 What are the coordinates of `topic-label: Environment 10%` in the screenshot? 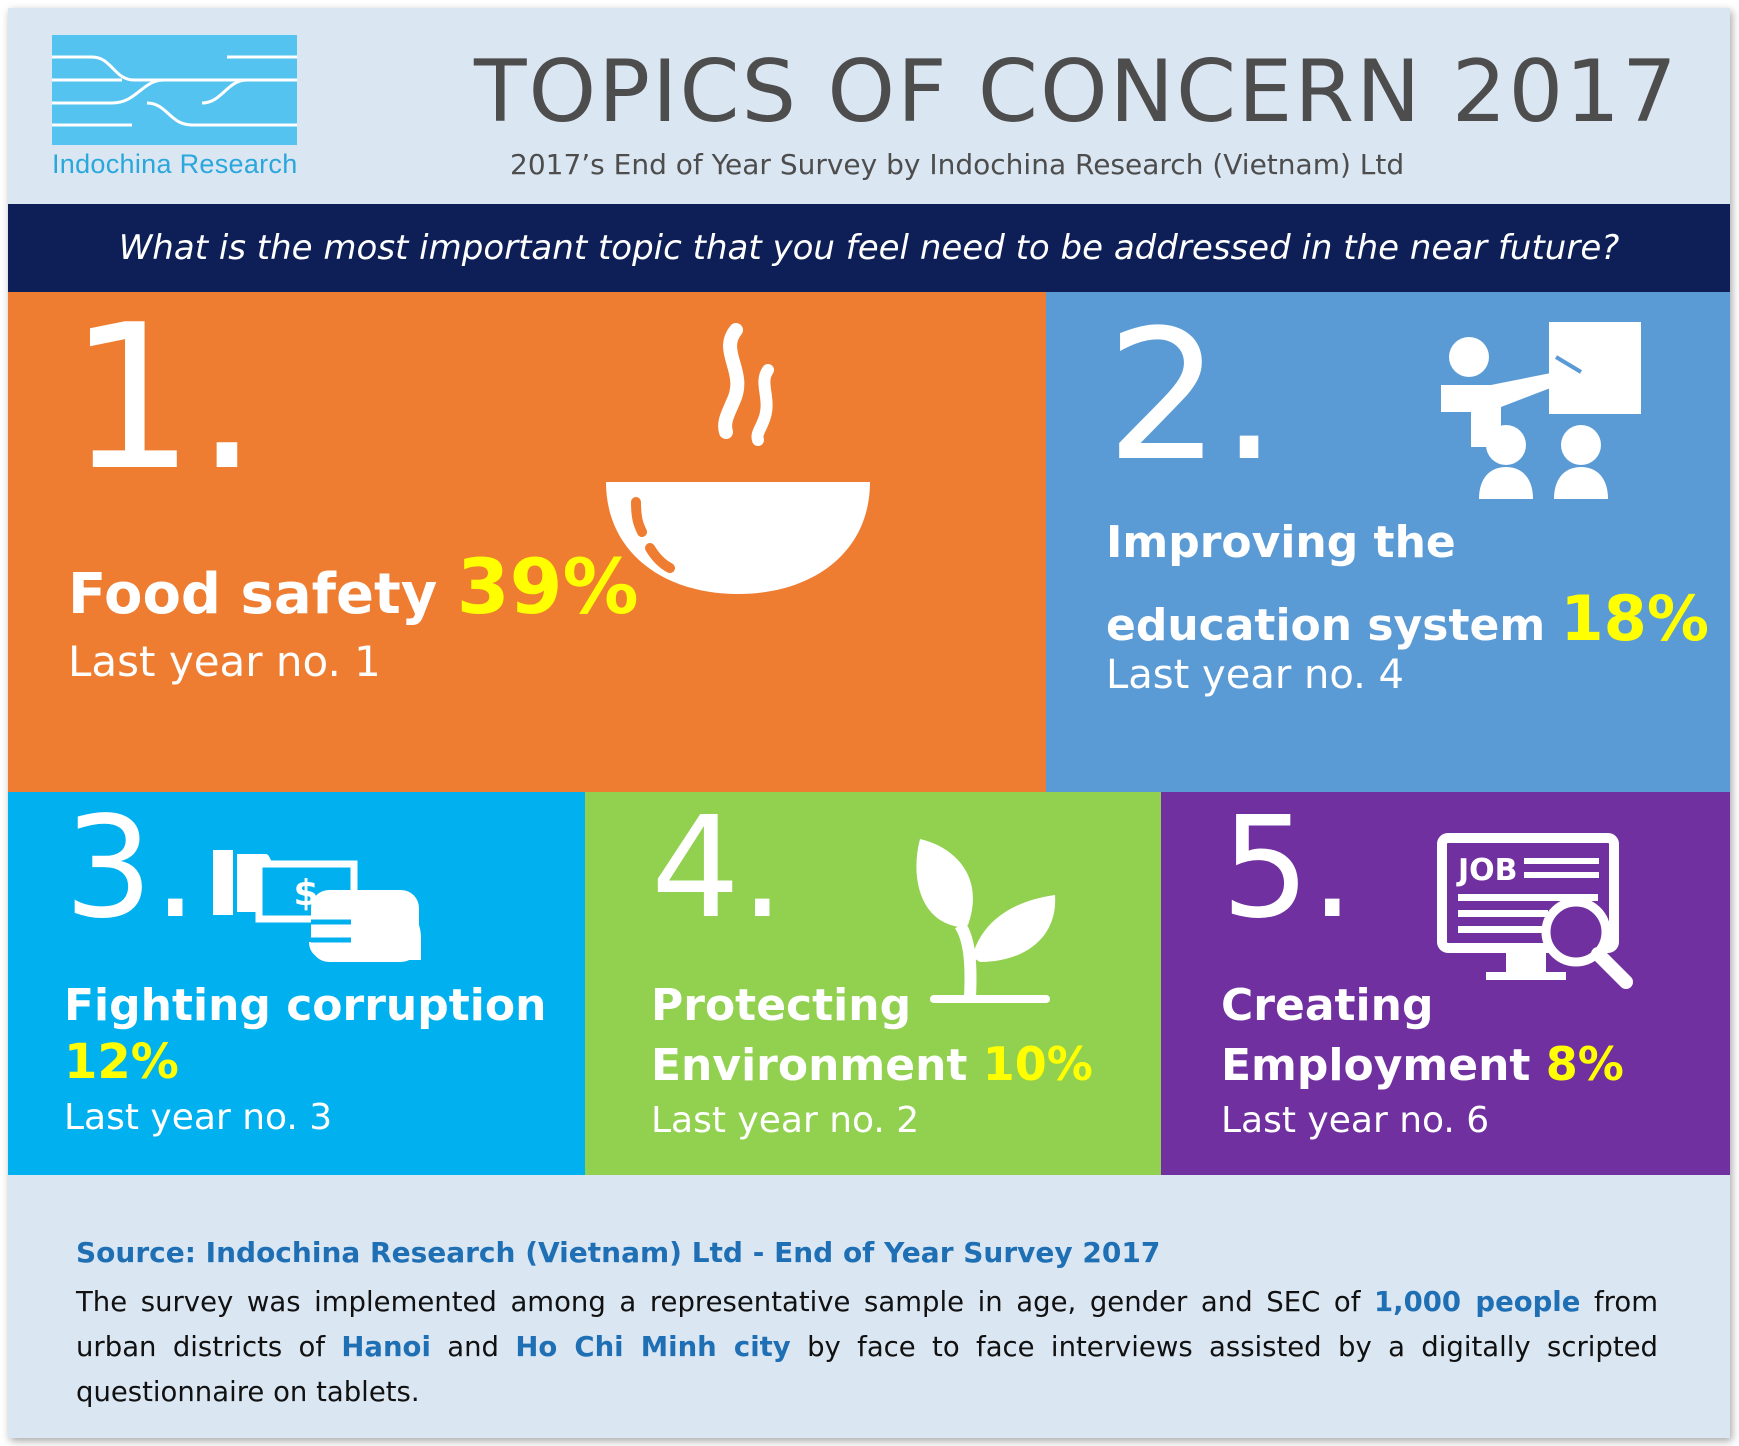 It's located at (872, 1064).